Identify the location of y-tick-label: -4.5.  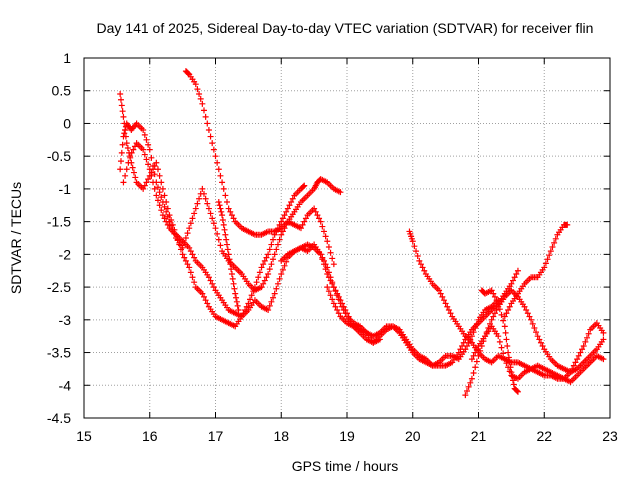
(59, 418).